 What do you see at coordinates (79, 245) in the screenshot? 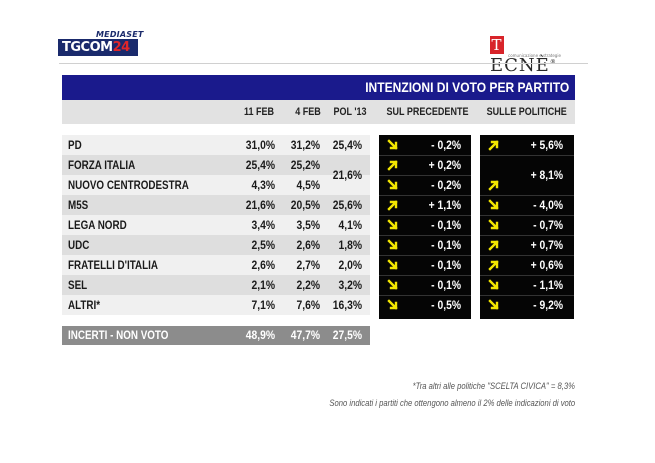
I see `party-name: UDC` at bounding box center [79, 245].